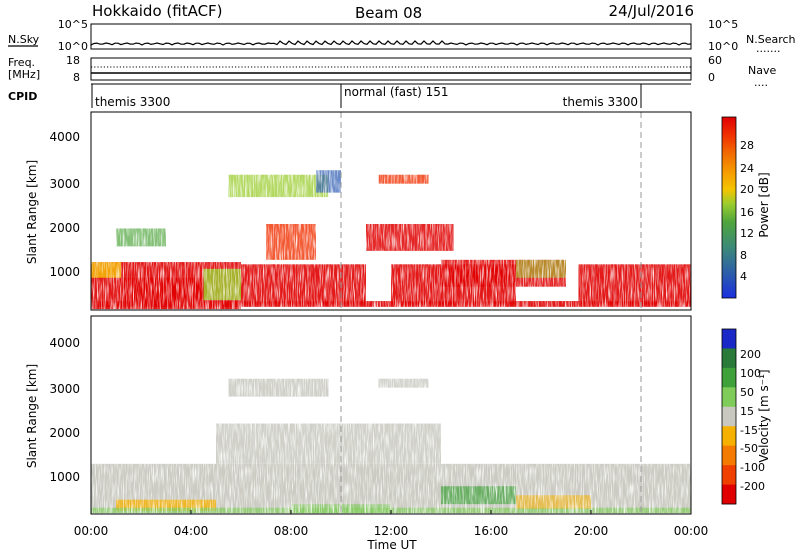 The width and height of the screenshot is (800, 554). Describe the element at coordinates (747, 168) in the screenshot. I see `power-colorbar-tick-24: 24` at that location.